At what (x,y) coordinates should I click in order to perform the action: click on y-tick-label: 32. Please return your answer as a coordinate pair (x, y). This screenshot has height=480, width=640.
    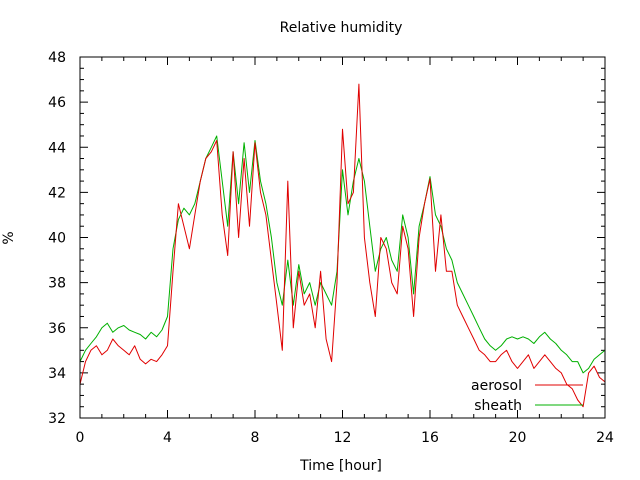
    Looking at the image, I should click on (57, 419).